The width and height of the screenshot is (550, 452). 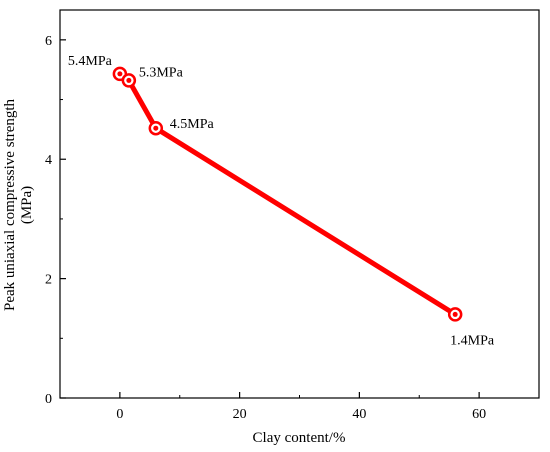 What do you see at coordinates (192, 124) in the screenshot?
I see `data-label: 4.5MPa` at bounding box center [192, 124].